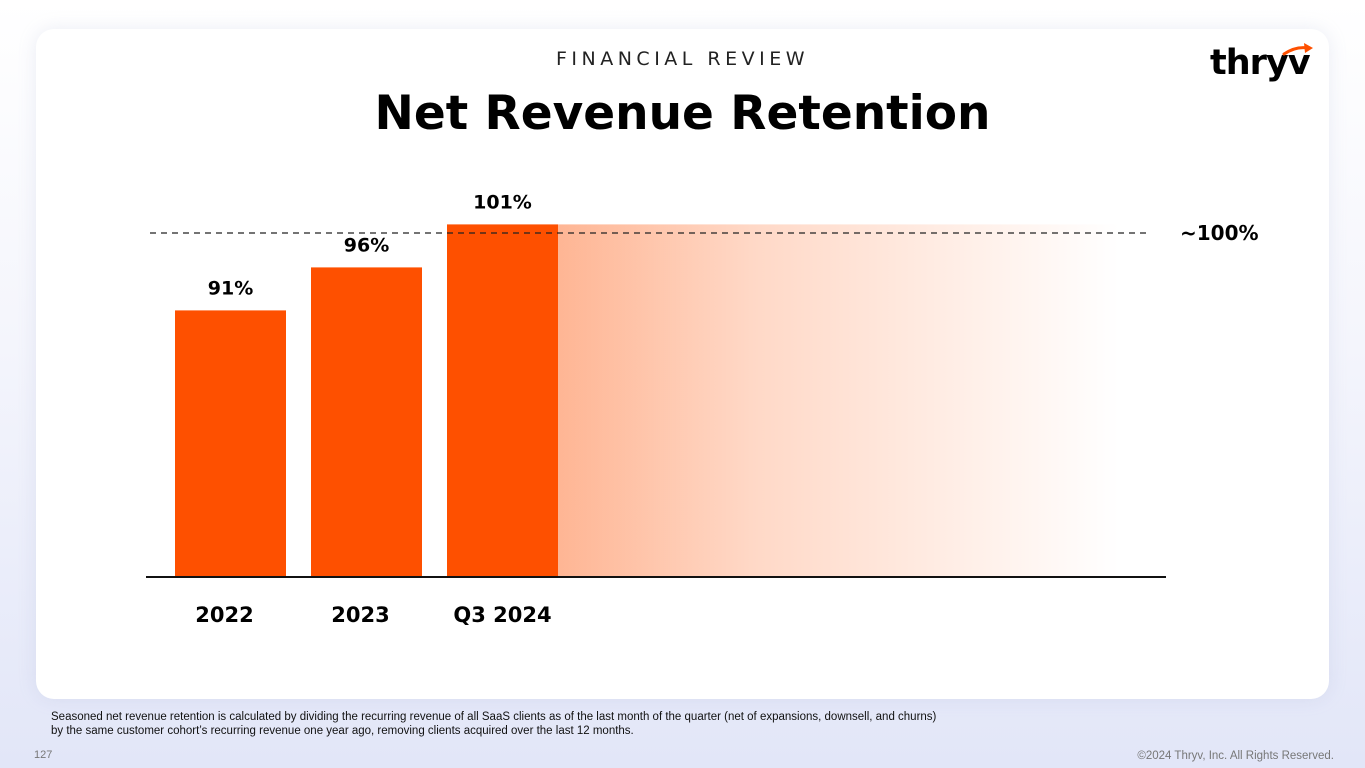 The height and width of the screenshot is (768, 1365). What do you see at coordinates (1235, 756) in the screenshot?
I see `copyright-notice: ©2024 Thryv, Inc. All Rights Reserved.` at bounding box center [1235, 756].